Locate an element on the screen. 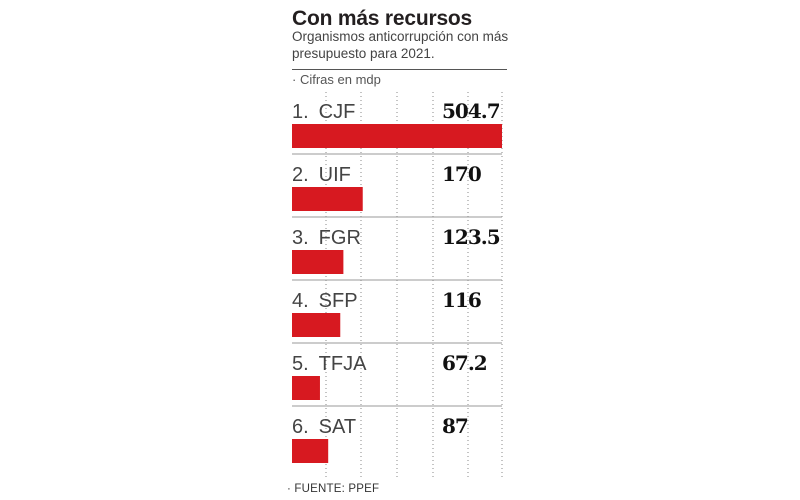  units-note: · Cifras en mdp is located at coordinates (336, 79).